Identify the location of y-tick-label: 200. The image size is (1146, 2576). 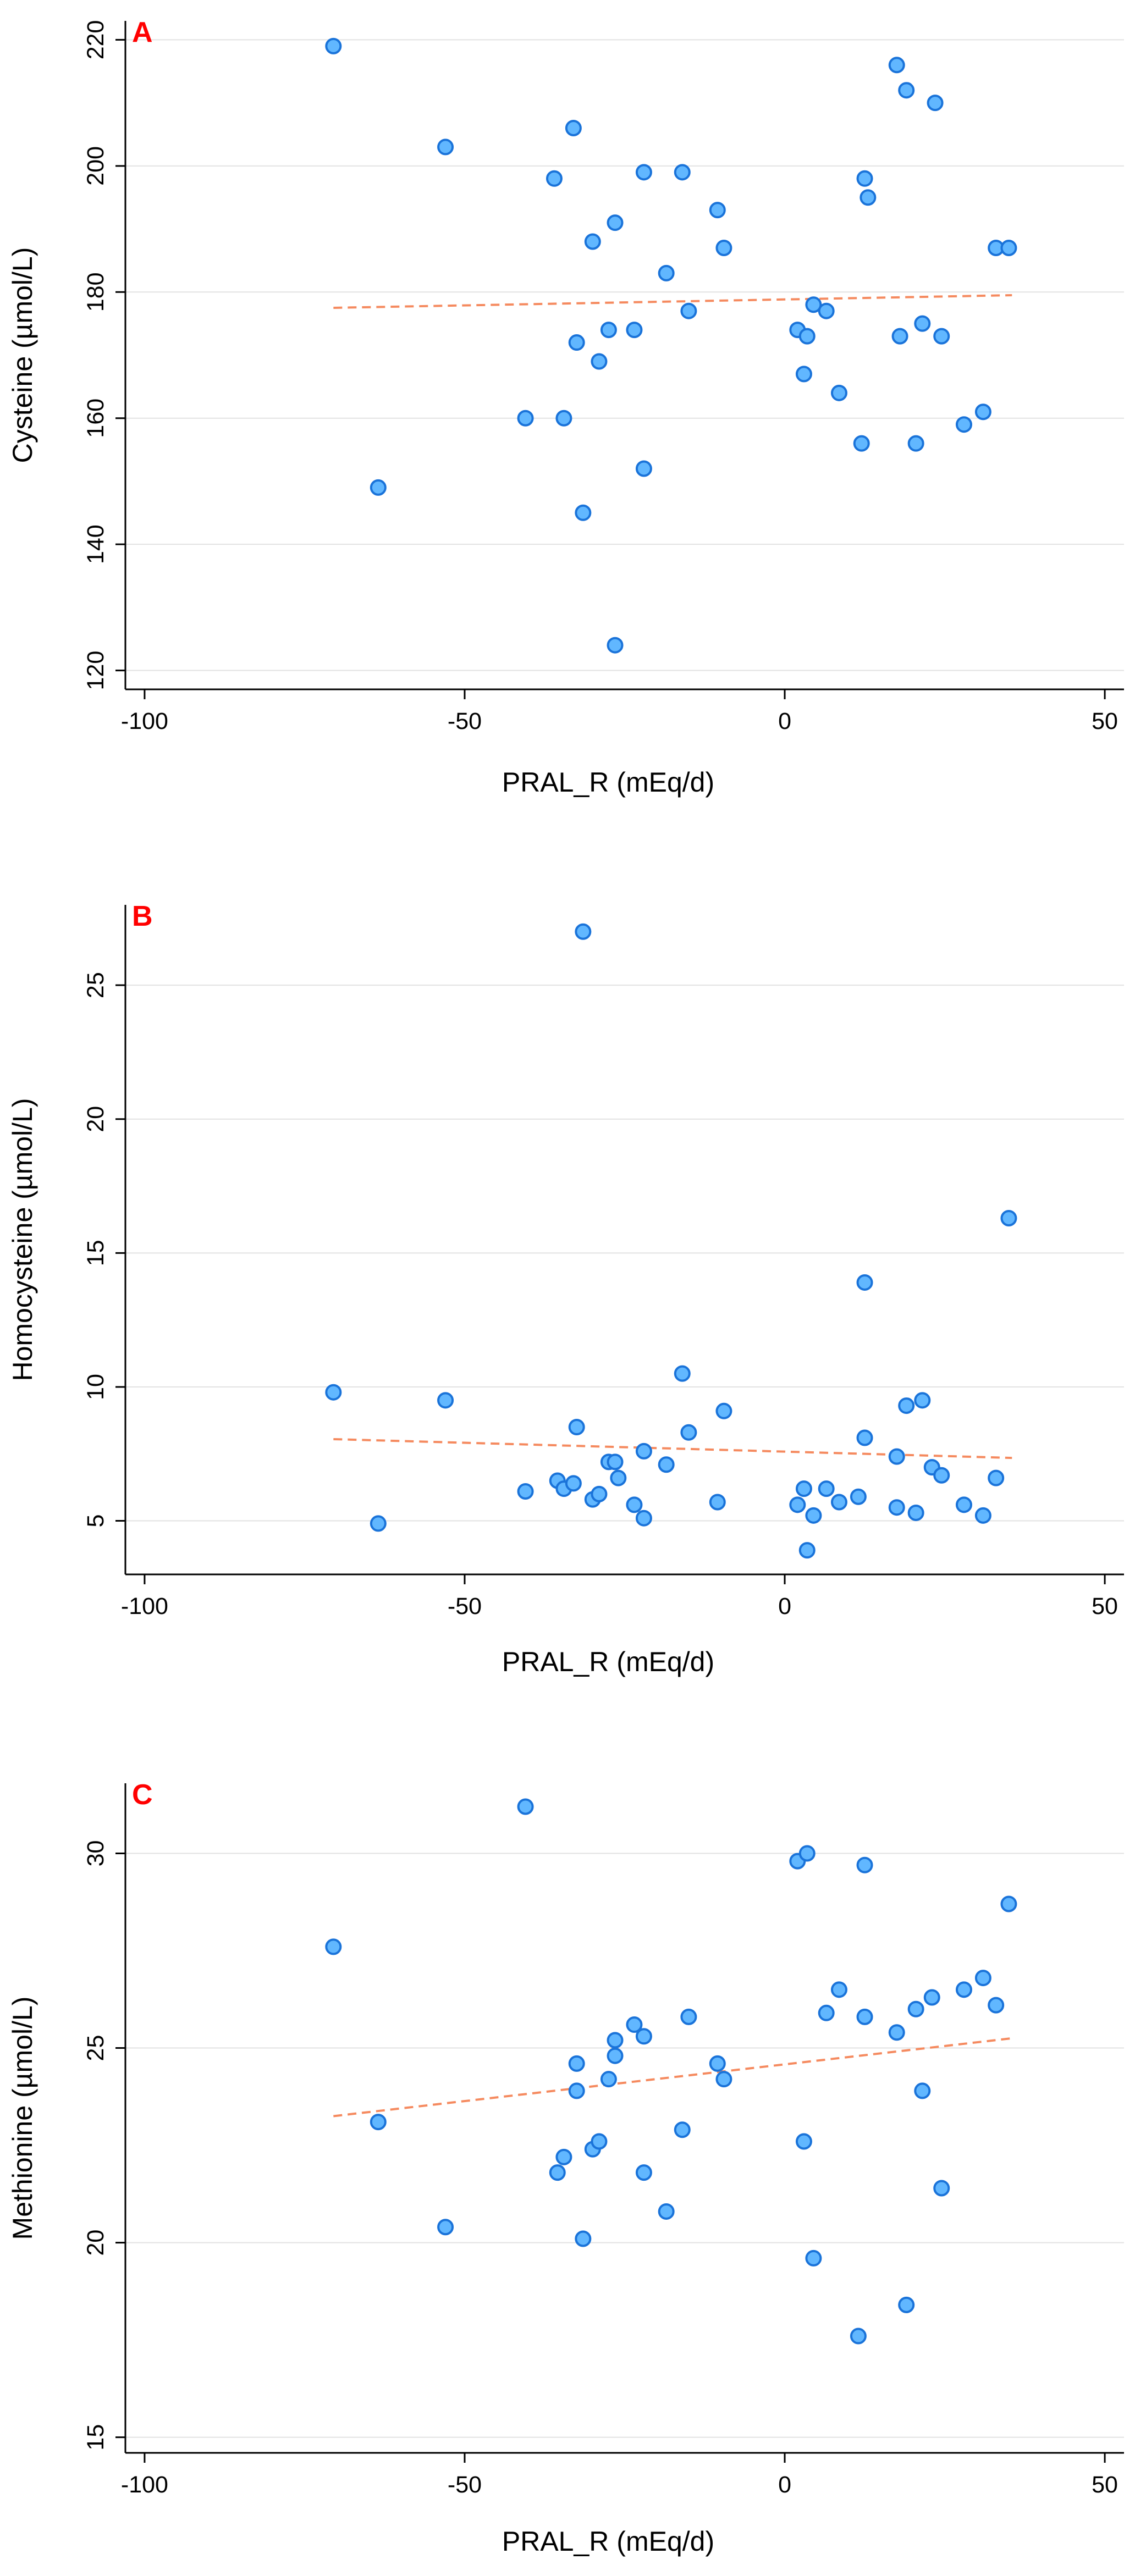
(95, 166).